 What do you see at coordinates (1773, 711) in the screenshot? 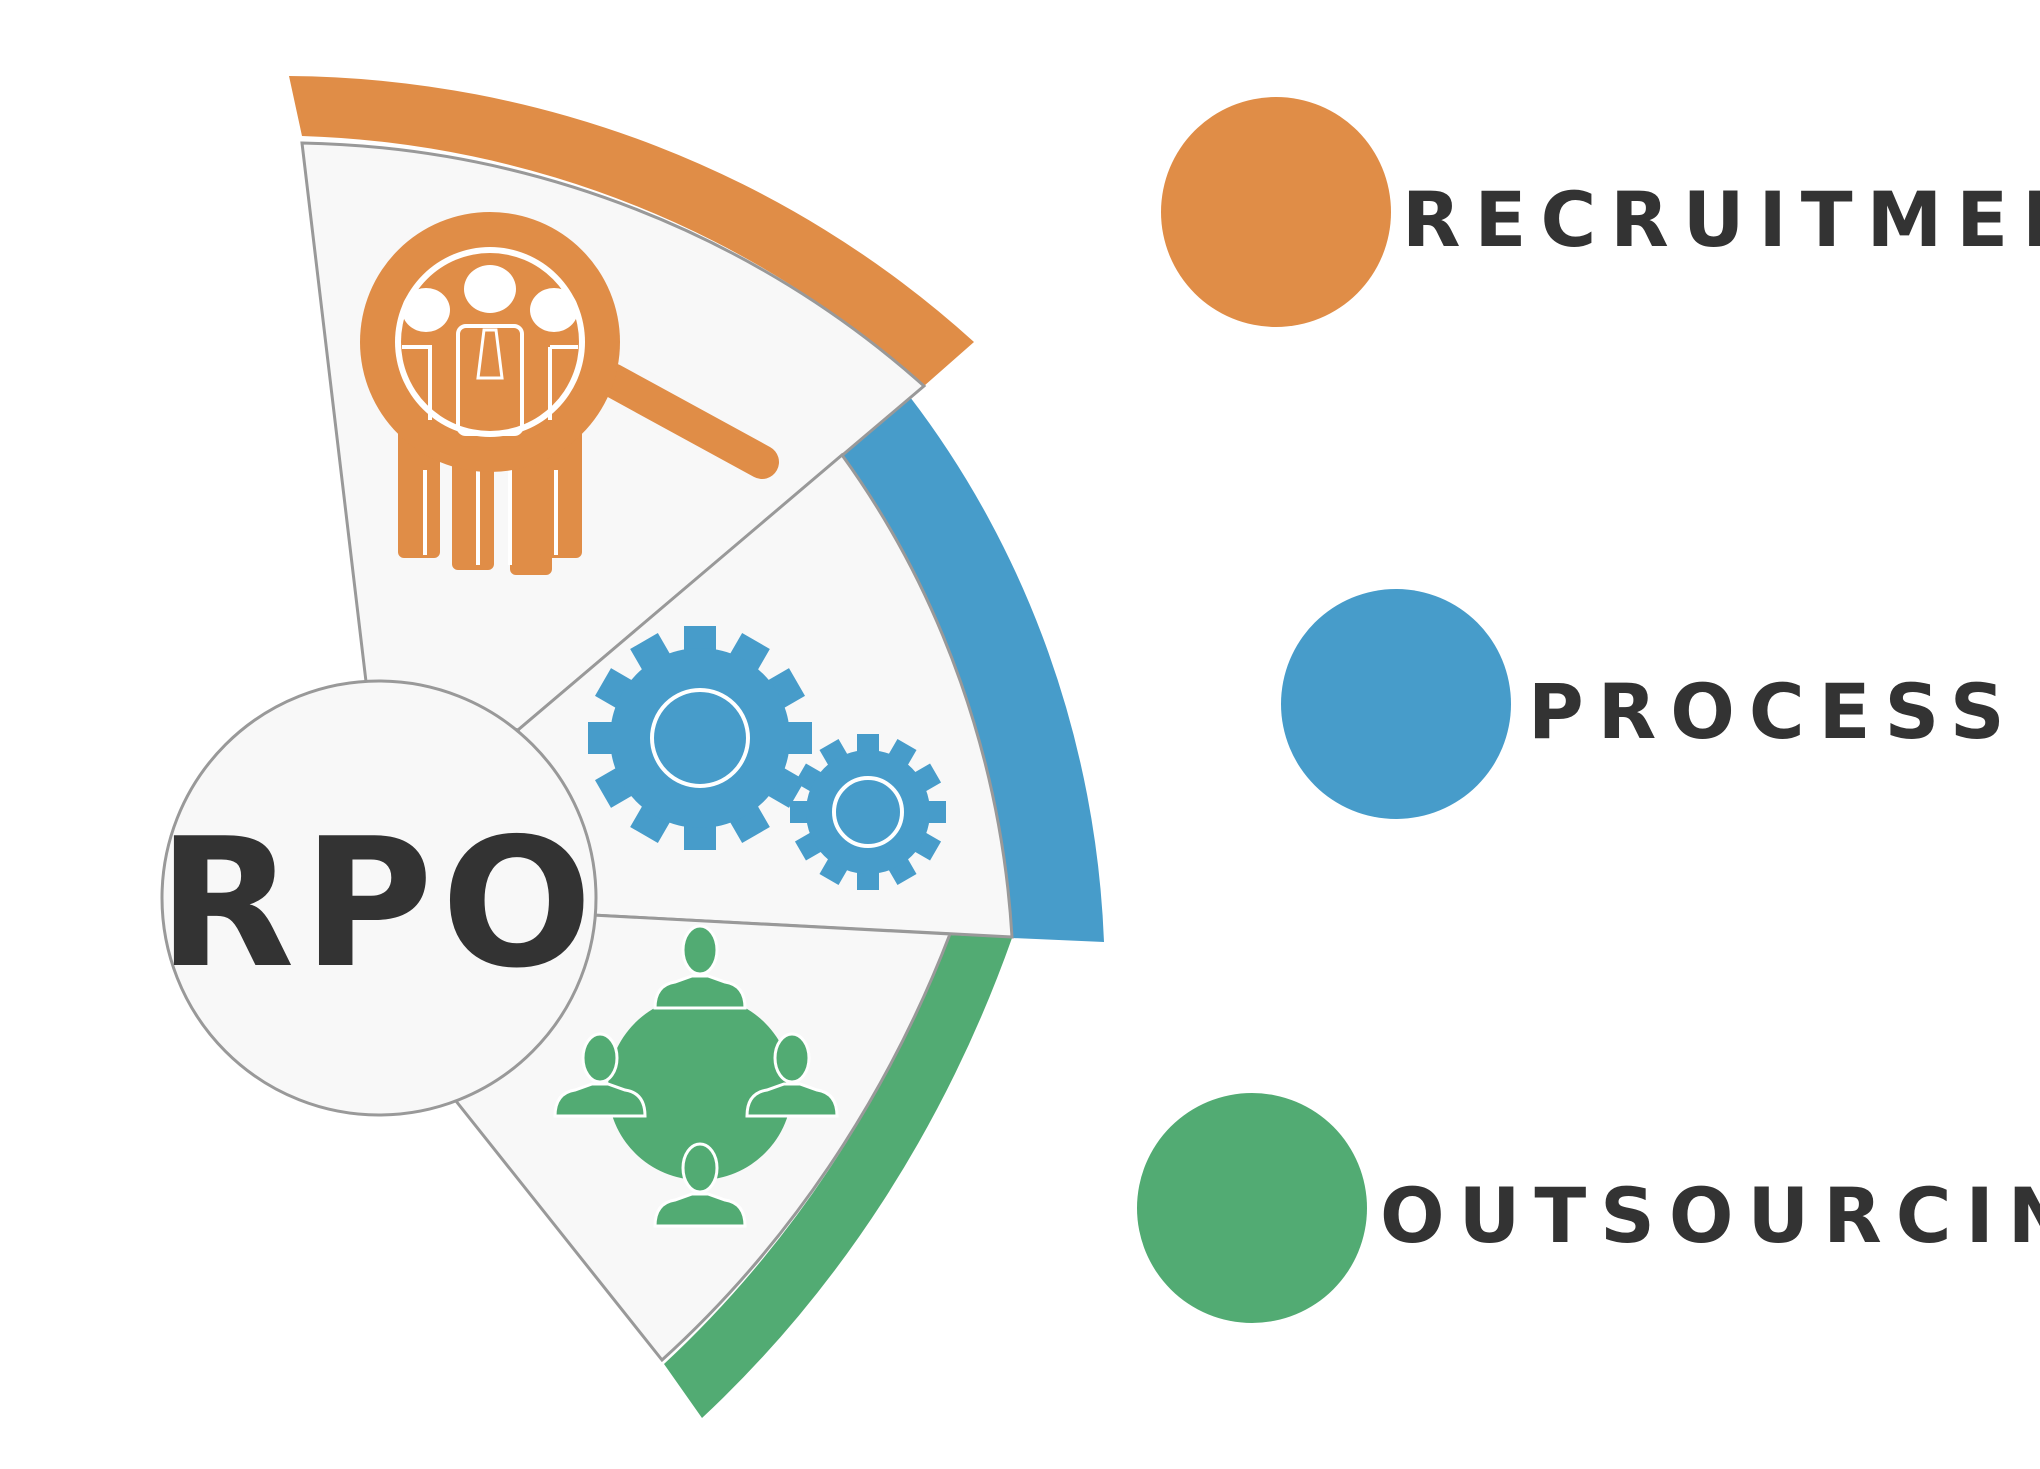
I see `legend-label-process: PROCESS` at bounding box center [1773, 711].